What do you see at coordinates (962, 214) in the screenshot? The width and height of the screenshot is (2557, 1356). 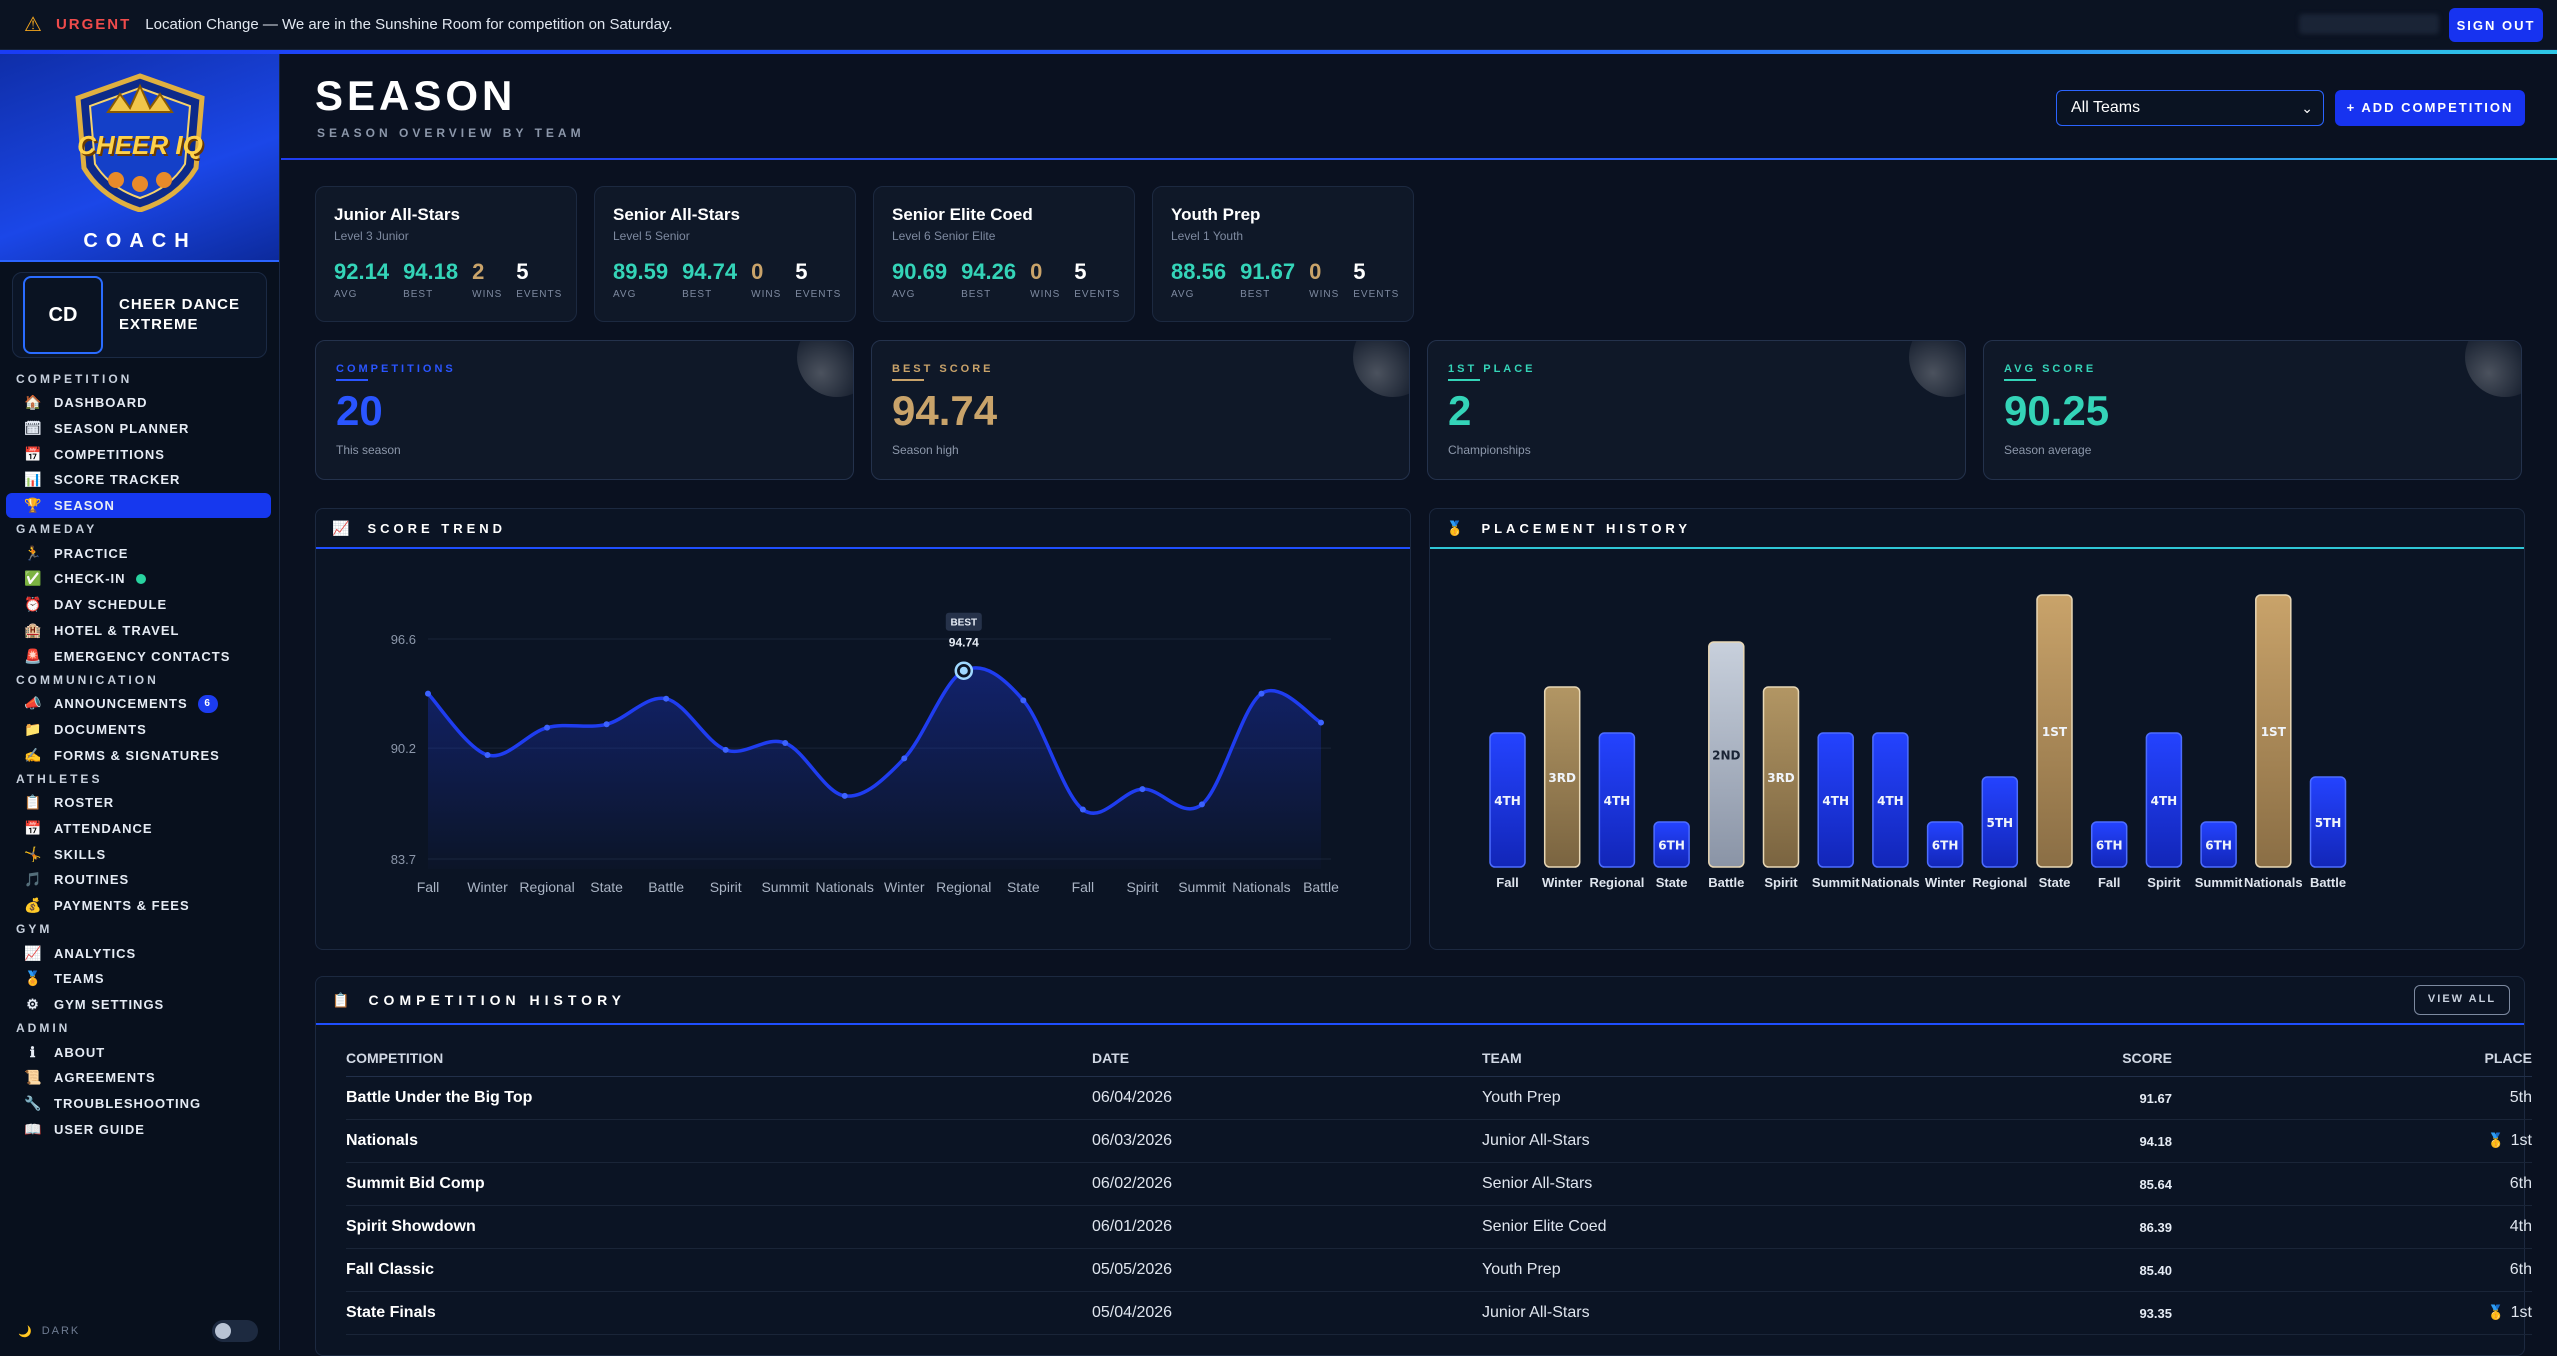 I see `team-name: Senior Elite Coed` at bounding box center [962, 214].